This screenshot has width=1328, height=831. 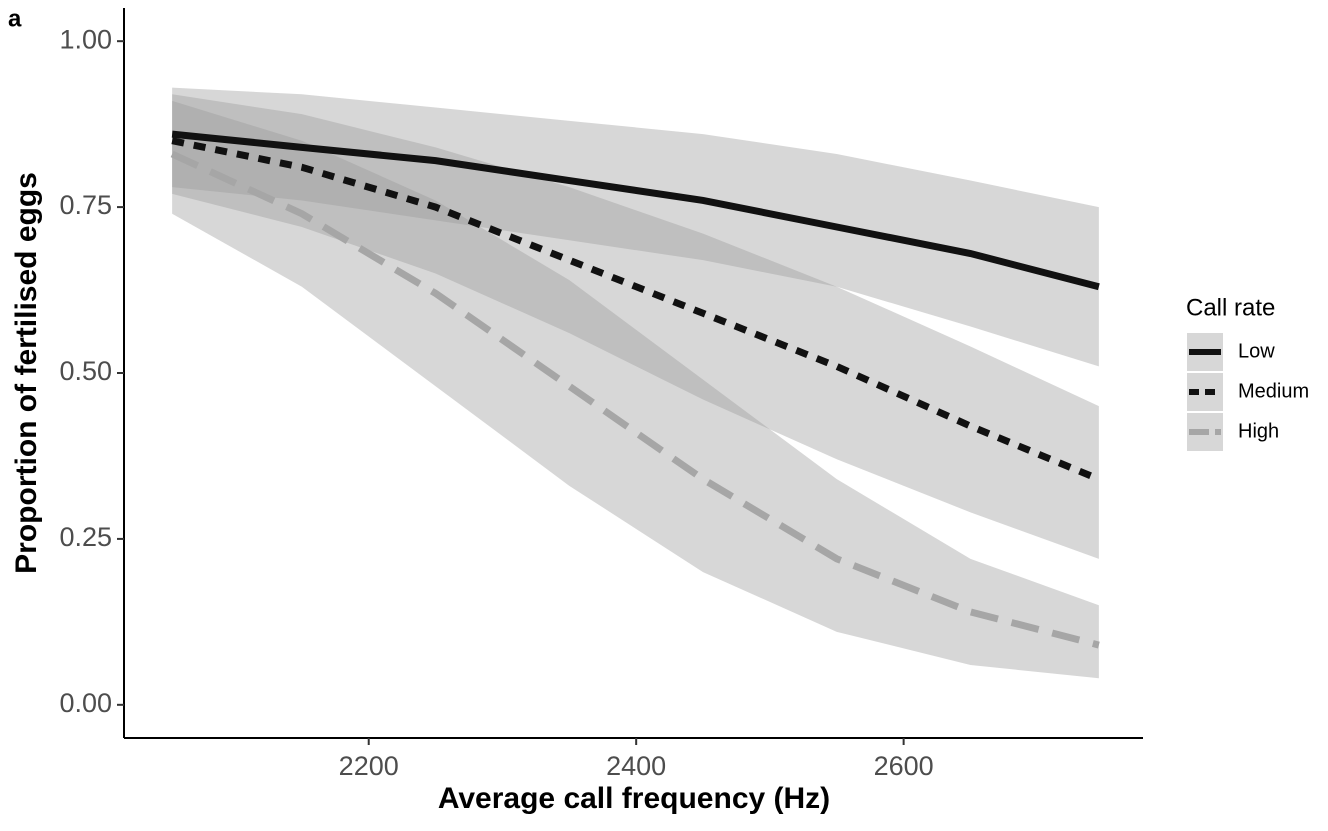 What do you see at coordinates (1230, 307) in the screenshot?
I see `legend-title: Call rate` at bounding box center [1230, 307].